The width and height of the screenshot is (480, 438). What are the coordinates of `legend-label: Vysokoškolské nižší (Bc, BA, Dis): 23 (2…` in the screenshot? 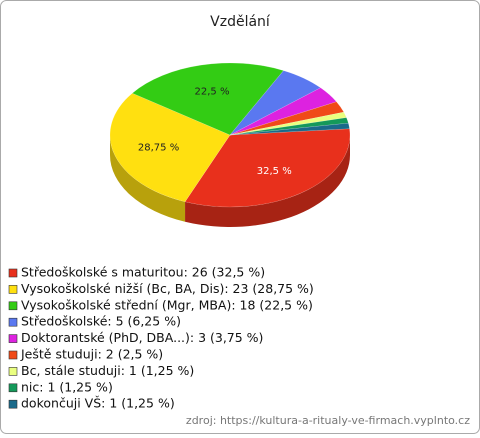 It's located at (167, 288).